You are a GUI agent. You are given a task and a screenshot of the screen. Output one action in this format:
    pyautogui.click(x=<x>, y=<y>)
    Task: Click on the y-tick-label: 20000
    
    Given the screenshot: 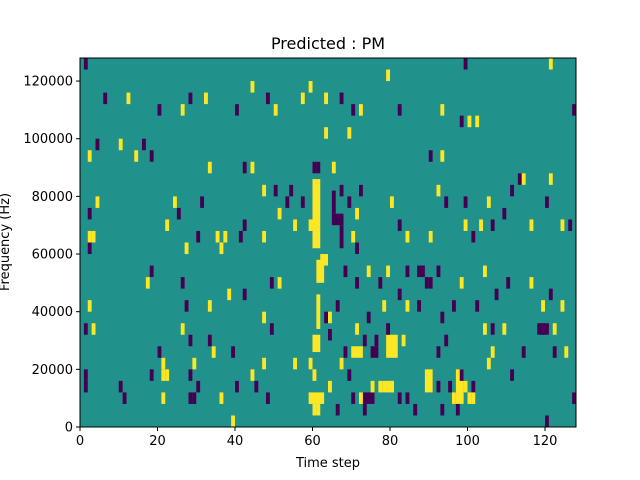 What is the action you would take?
    pyautogui.click(x=52, y=370)
    